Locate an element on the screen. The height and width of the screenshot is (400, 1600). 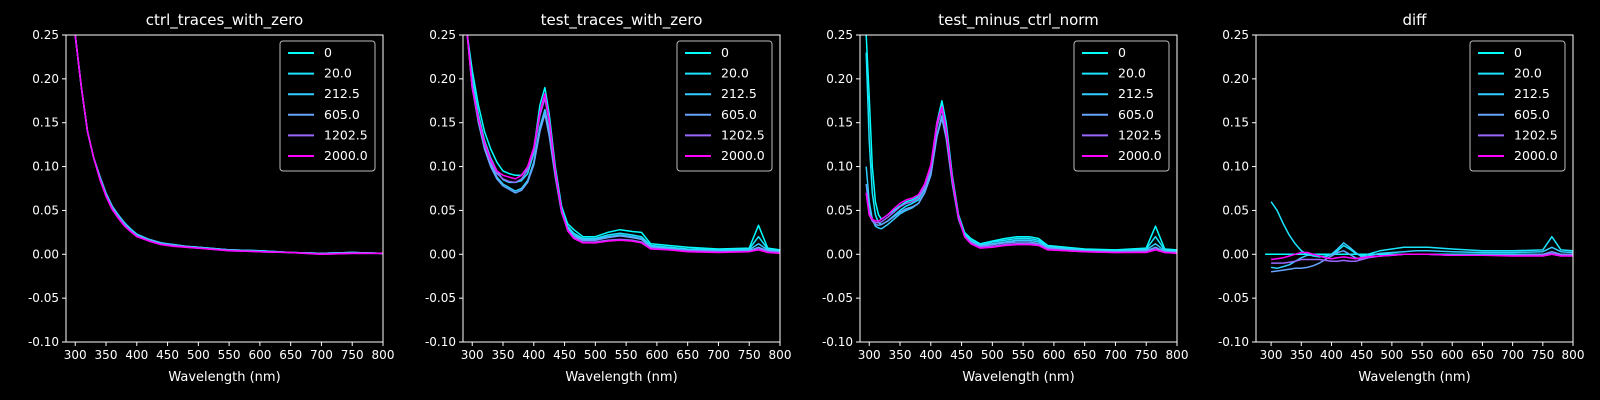
chart-title: test_traces_with_zero is located at coordinates (622, 20).